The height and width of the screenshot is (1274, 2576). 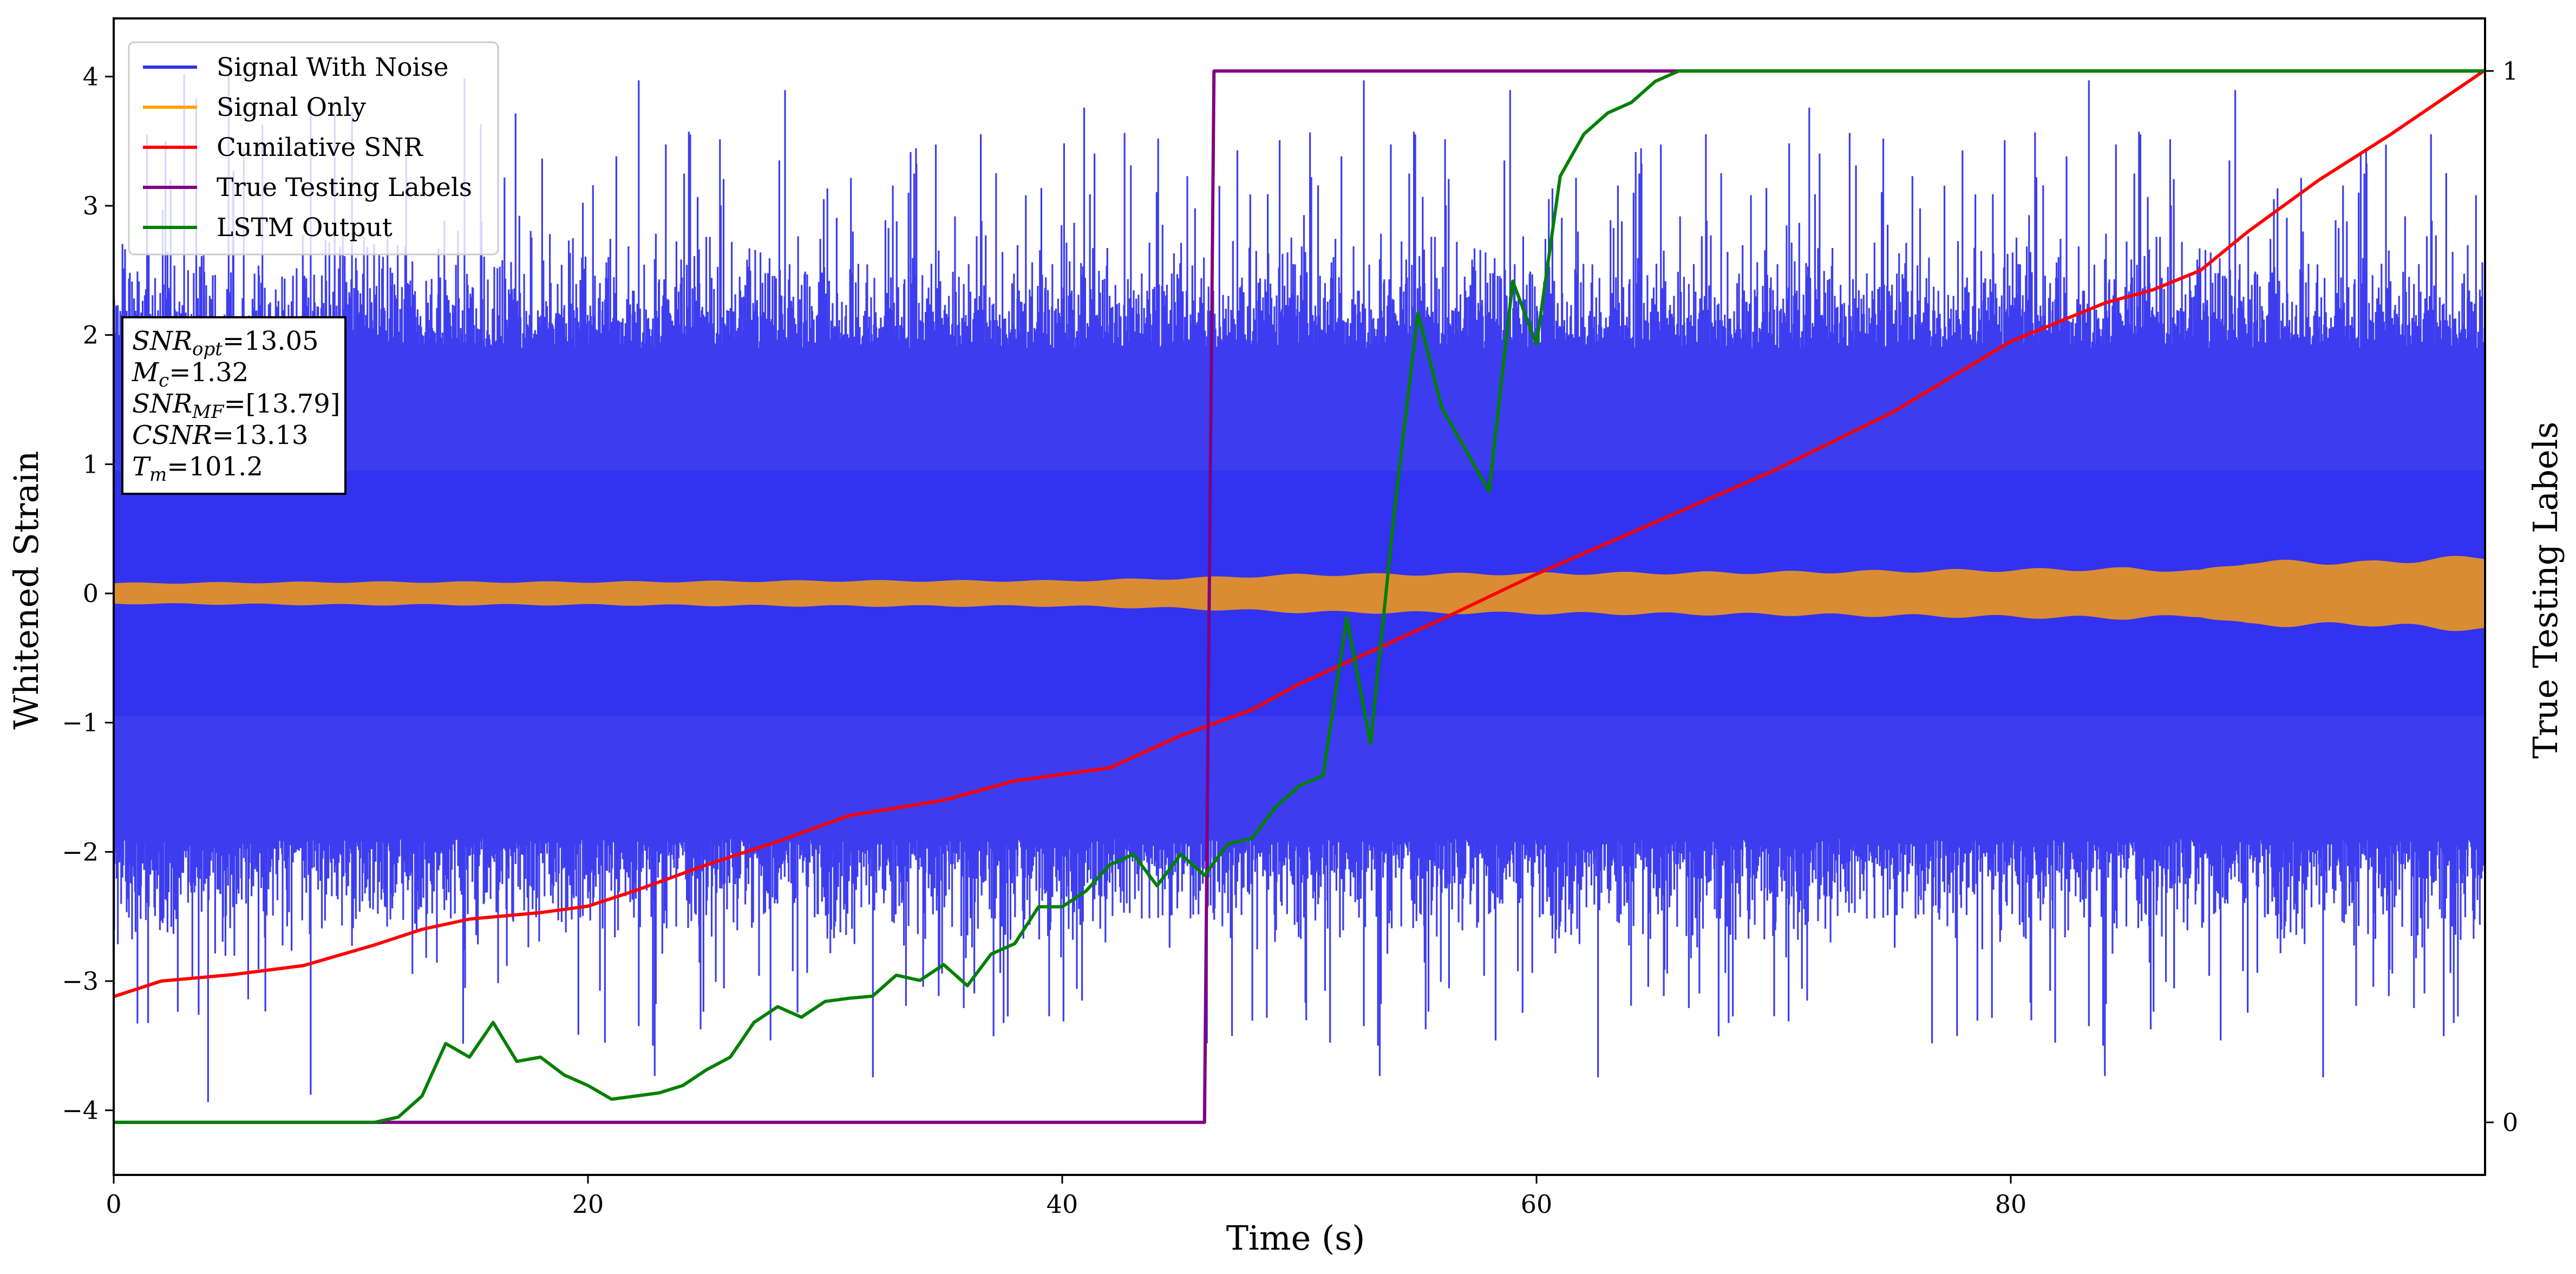 I want to click on y-tick-label: −1, so click(x=80, y=722).